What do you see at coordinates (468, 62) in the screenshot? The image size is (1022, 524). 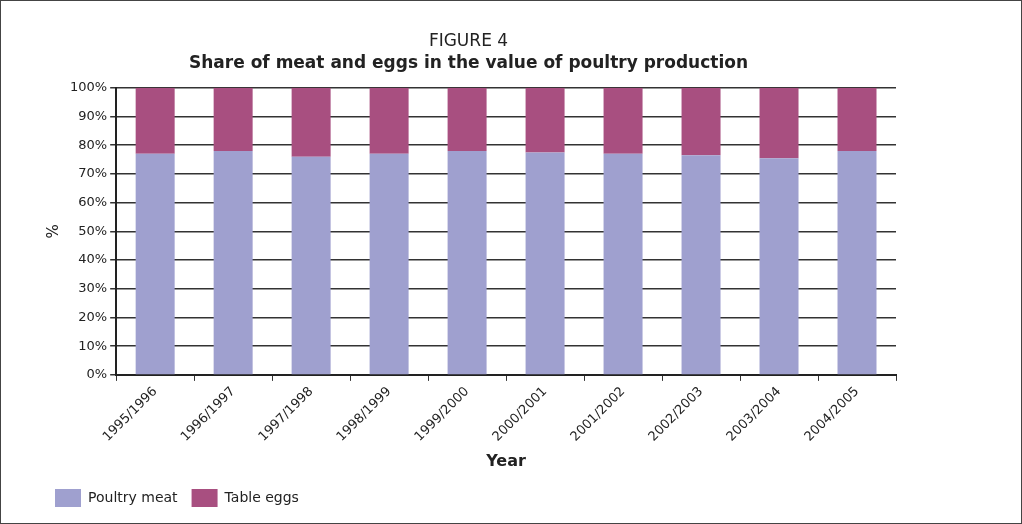 I see `chart-subtitle: Share of meat and eggs in the value of poultry production` at bounding box center [468, 62].